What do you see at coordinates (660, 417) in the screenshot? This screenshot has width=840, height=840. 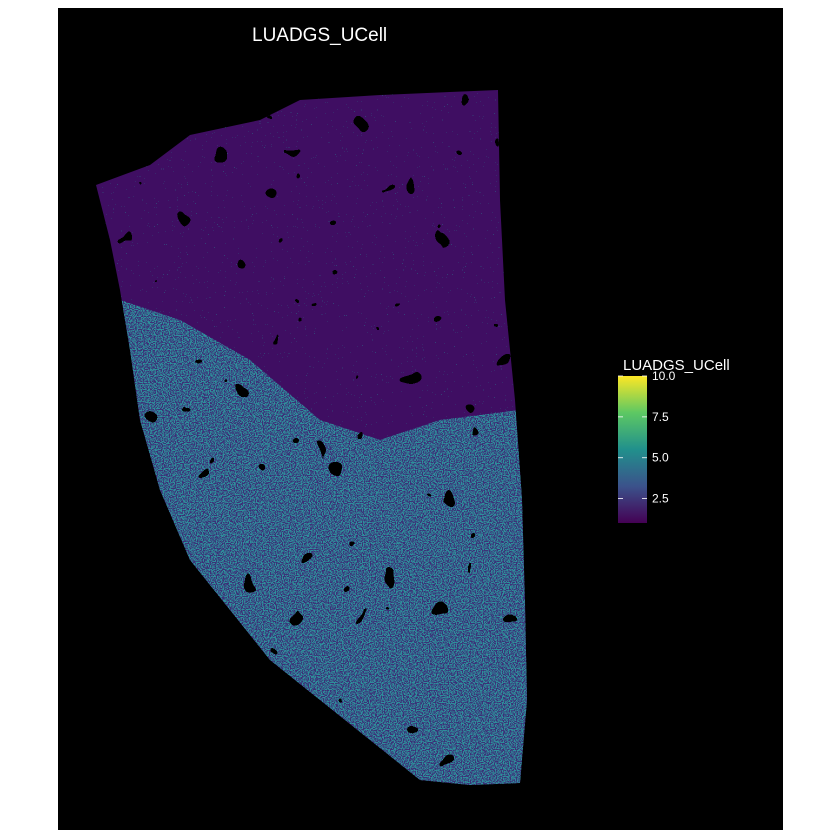 I see `legend-tick-label: 7.5` at bounding box center [660, 417].